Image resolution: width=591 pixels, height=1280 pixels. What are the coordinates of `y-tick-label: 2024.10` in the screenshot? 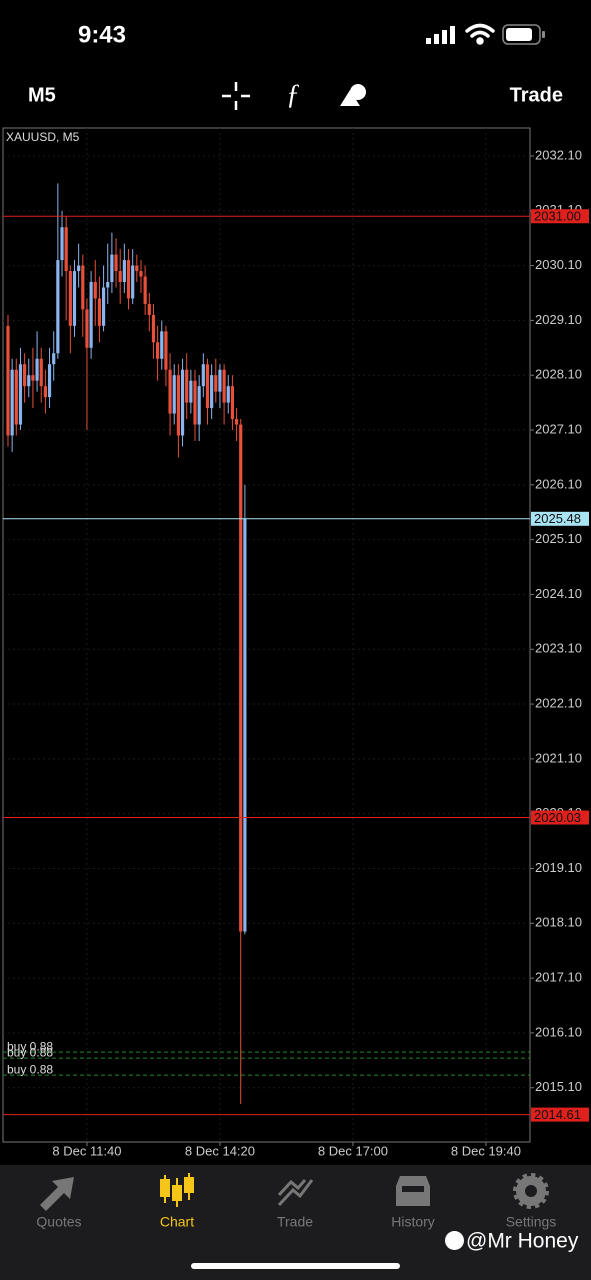 It's located at (558, 593).